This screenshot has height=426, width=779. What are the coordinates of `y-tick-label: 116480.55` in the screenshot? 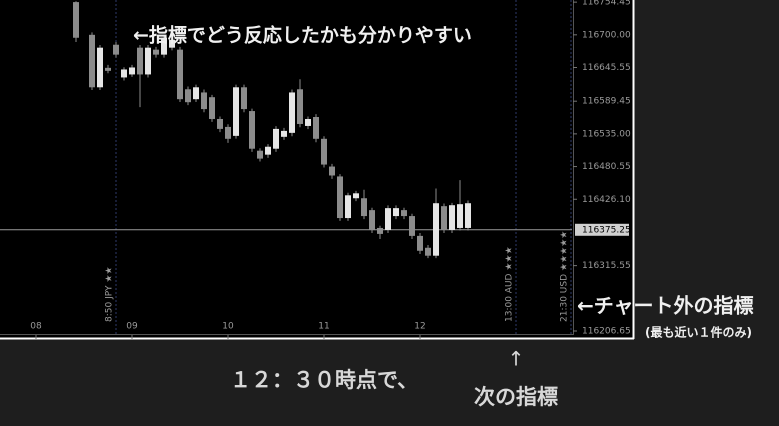 It's located at (606, 167).